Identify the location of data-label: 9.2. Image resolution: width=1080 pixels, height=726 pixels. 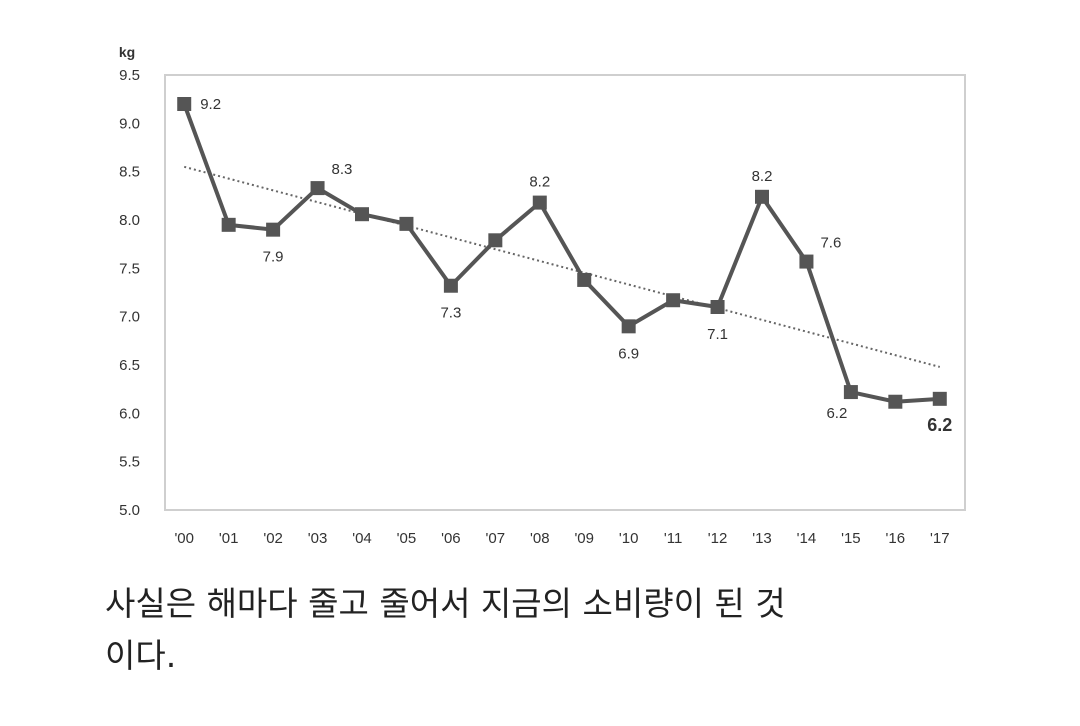
(210, 104).